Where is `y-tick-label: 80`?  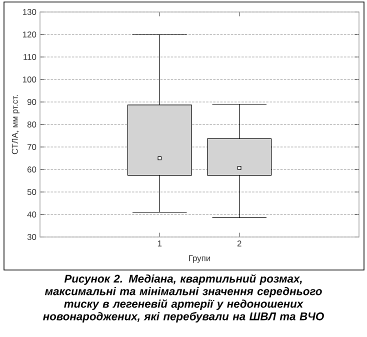 y-tick-label: 80 is located at coordinates (31, 125).